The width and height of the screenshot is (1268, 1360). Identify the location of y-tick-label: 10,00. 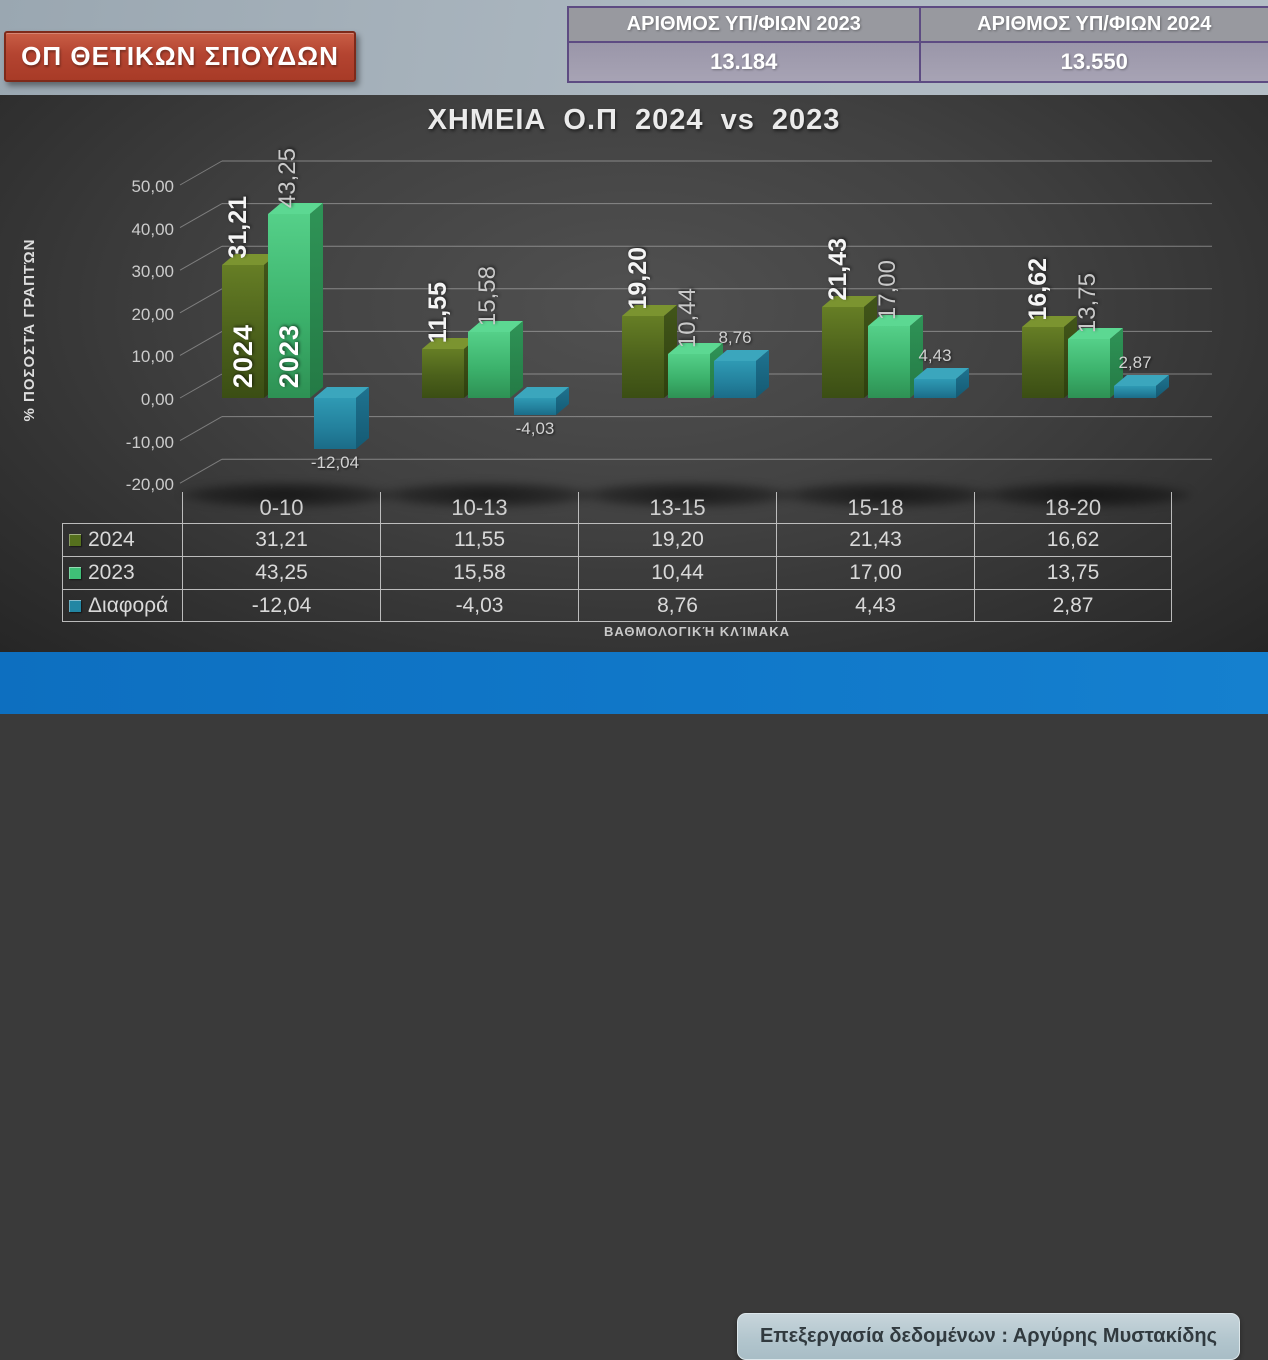
(139, 357).